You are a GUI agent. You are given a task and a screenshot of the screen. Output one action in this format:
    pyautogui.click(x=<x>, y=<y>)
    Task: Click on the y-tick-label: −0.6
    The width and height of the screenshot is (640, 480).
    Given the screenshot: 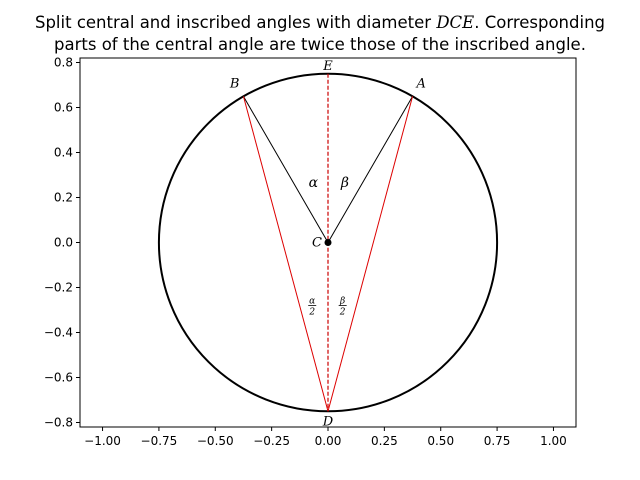 What is the action you would take?
    pyautogui.click(x=58, y=378)
    